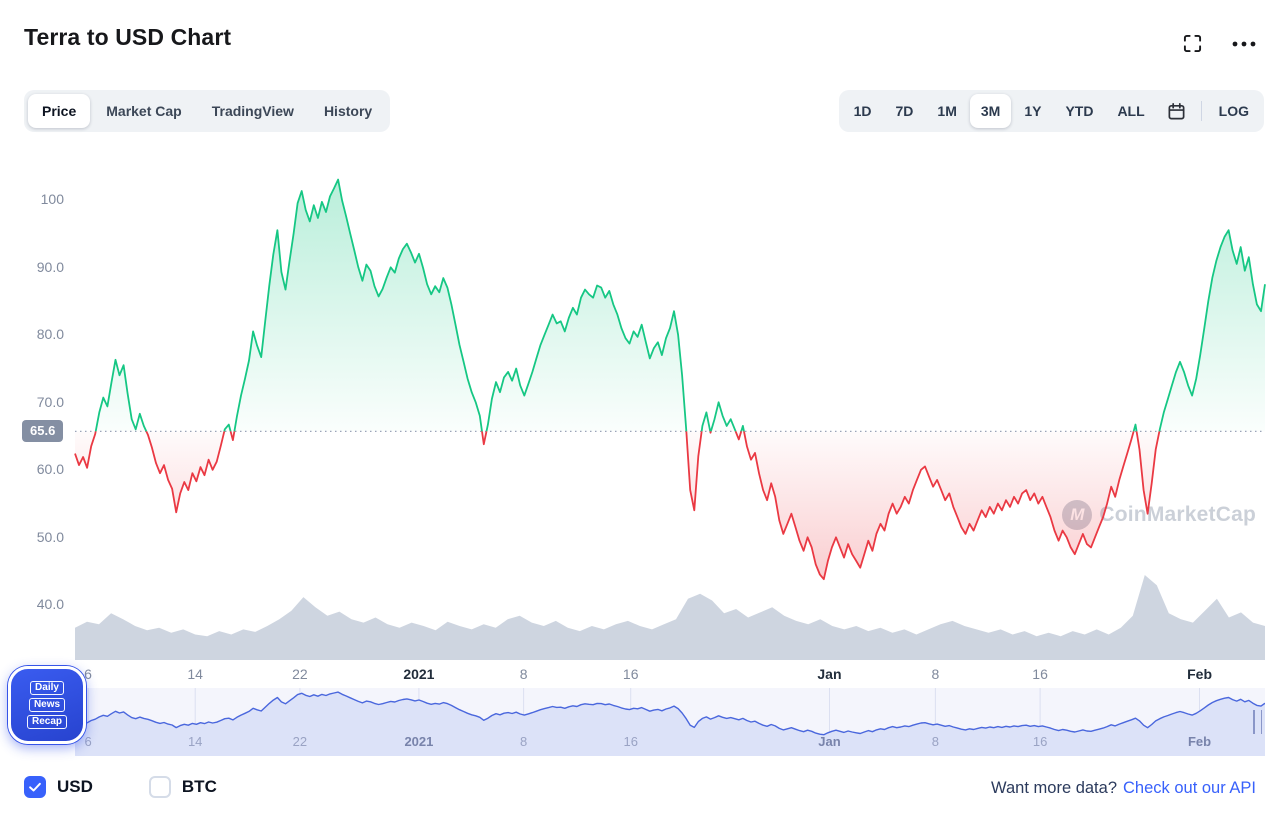 This screenshot has width=1280, height=822. I want to click on fullscreen-icon, so click(1192, 43).